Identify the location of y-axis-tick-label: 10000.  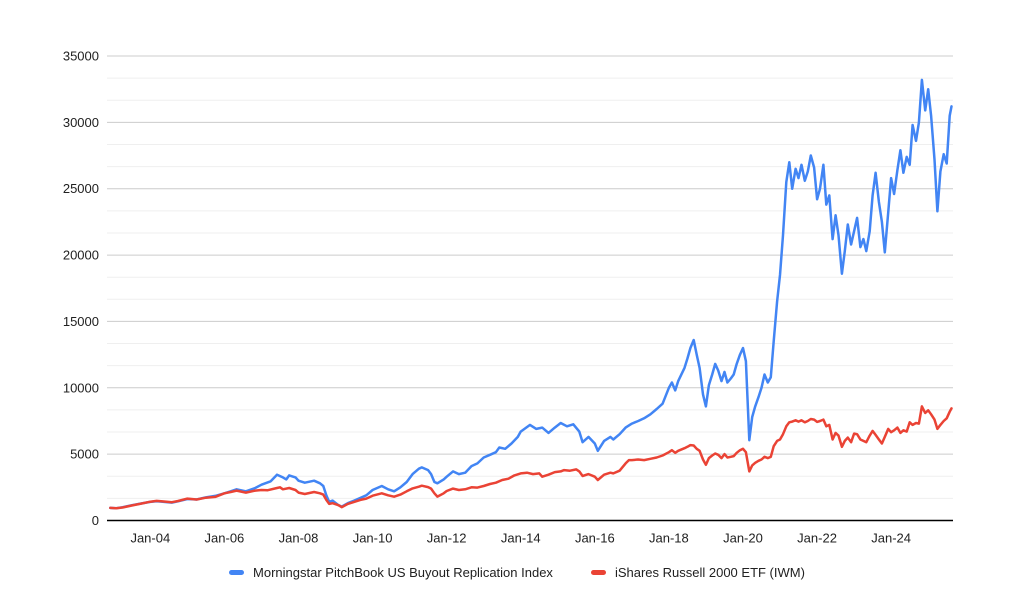
(81, 387).